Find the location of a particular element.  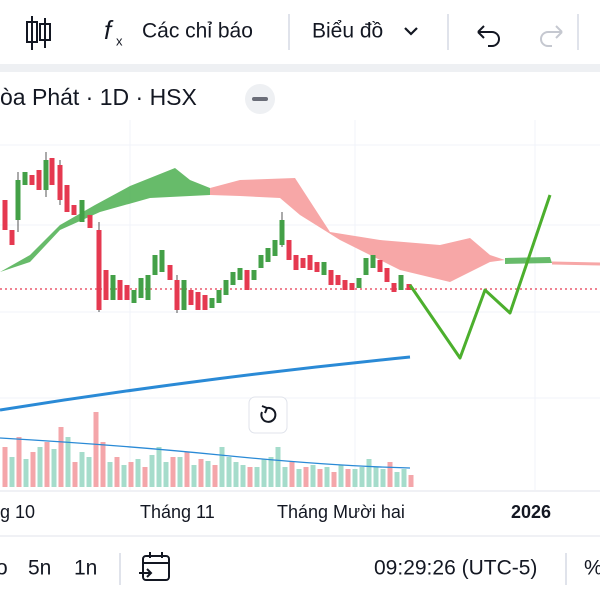

bottom-bar is located at coordinates (300, 567).